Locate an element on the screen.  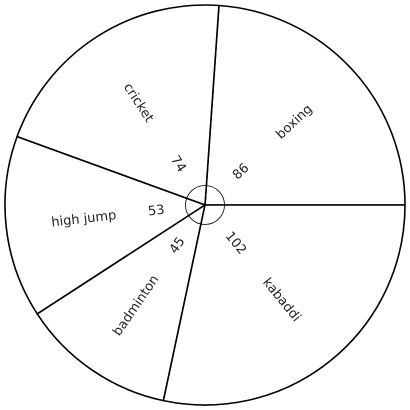
data-label: 86 is located at coordinates (241, 172).